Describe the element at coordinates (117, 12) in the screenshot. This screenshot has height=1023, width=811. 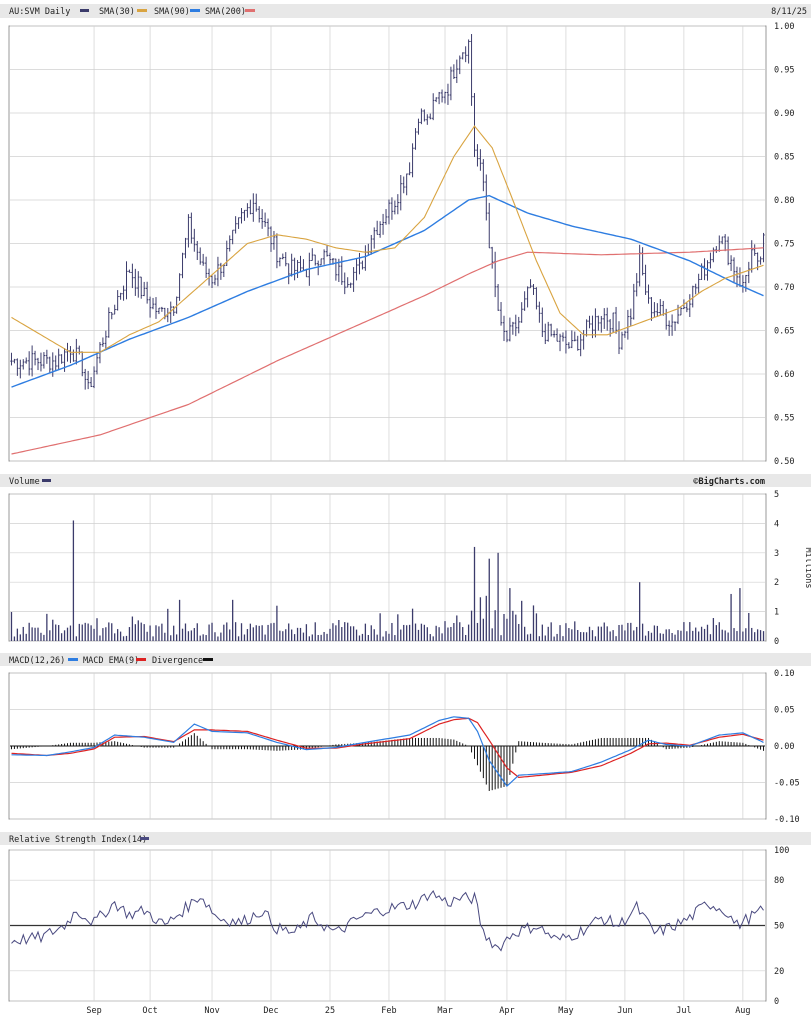
I see `legend-sma30-label: SMA(30)` at that location.